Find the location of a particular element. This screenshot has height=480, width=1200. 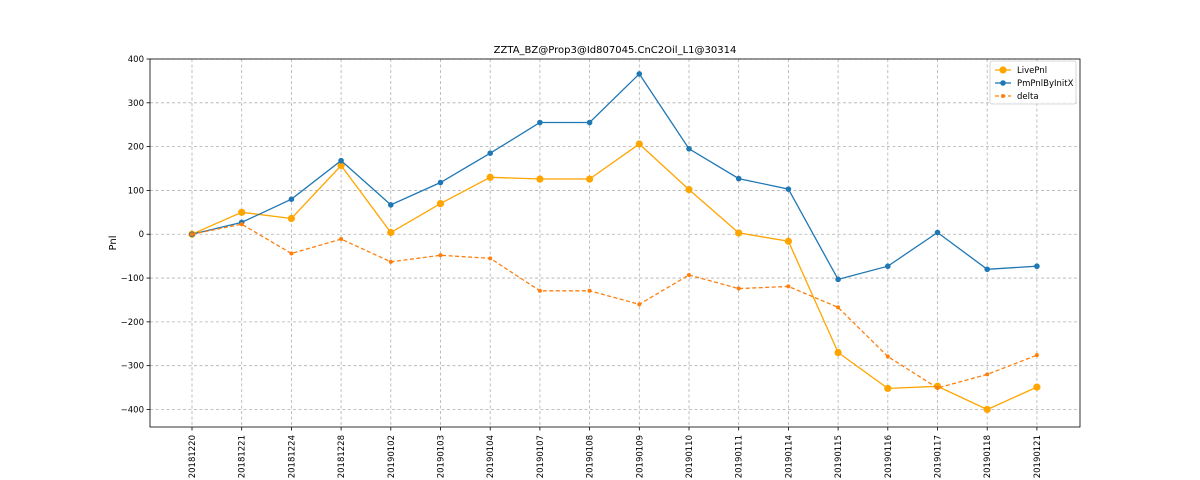

x-tick-label: 20190121 is located at coordinates (1038, 456).